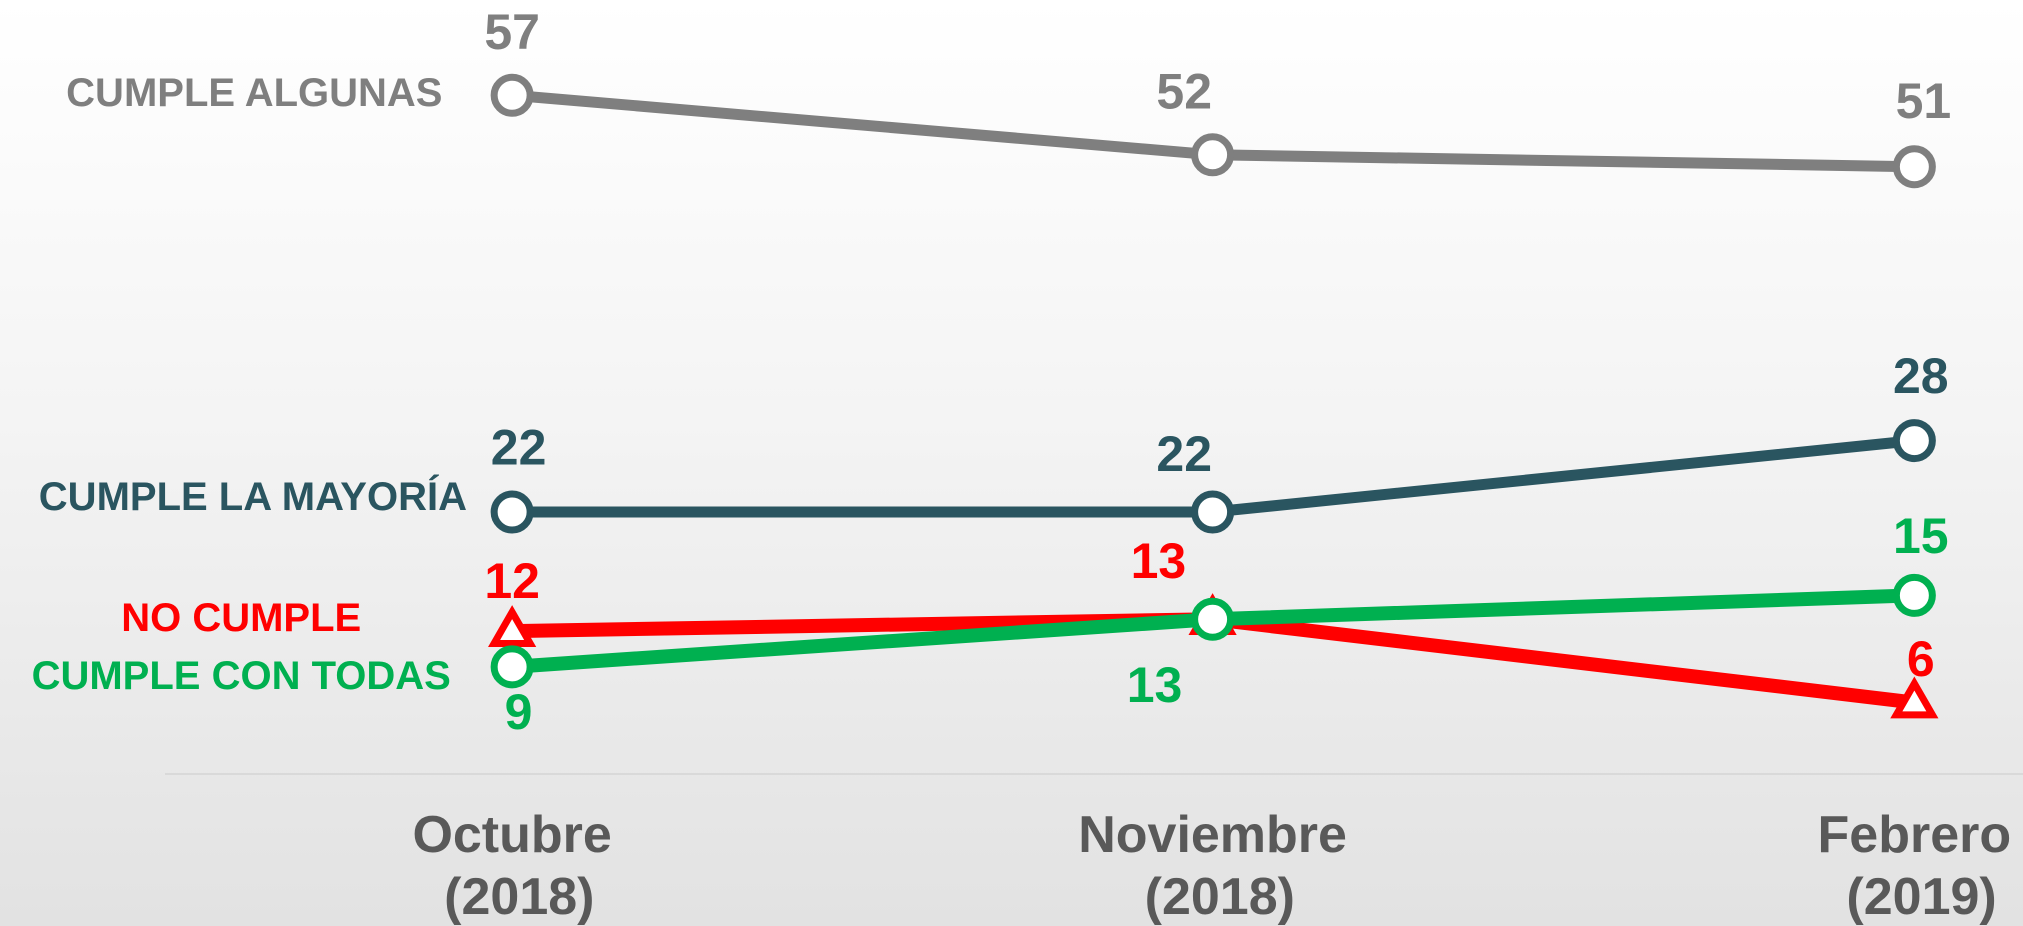 The height and width of the screenshot is (926, 2023). I want to click on data-label: 28, so click(1921, 376).